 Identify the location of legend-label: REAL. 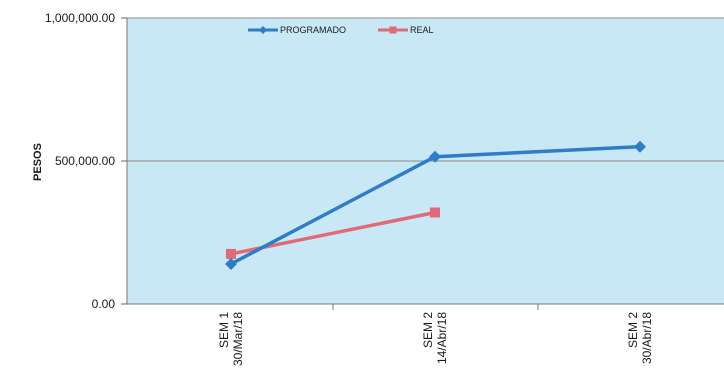
(422, 30).